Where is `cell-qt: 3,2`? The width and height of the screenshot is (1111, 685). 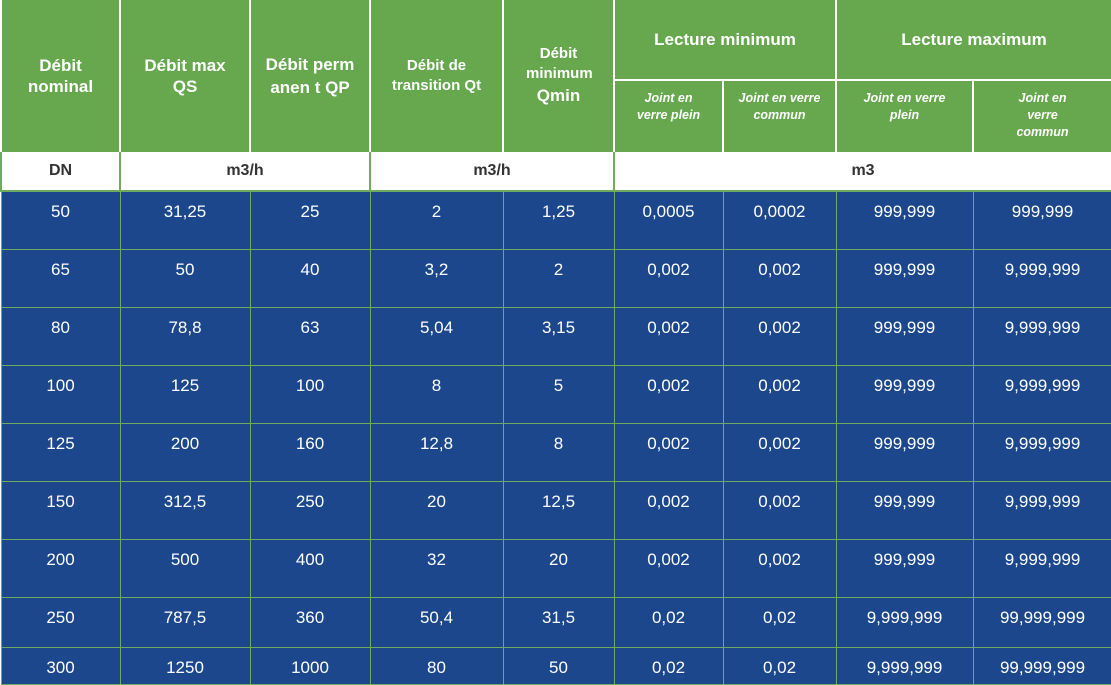 cell-qt: 3,2 is located at coordinates (436, 278).